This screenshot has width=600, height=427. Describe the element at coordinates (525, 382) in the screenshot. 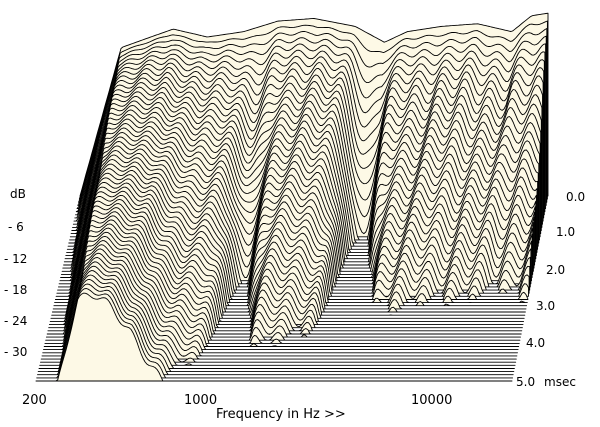

I see `z-tick-label: 5.0` at that location.